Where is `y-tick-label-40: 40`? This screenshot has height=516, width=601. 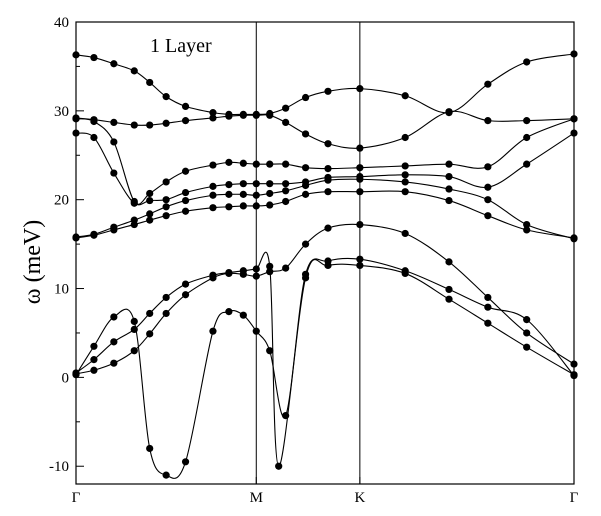
y-tick-label-40: 40 is located at coordinates (61, 23).